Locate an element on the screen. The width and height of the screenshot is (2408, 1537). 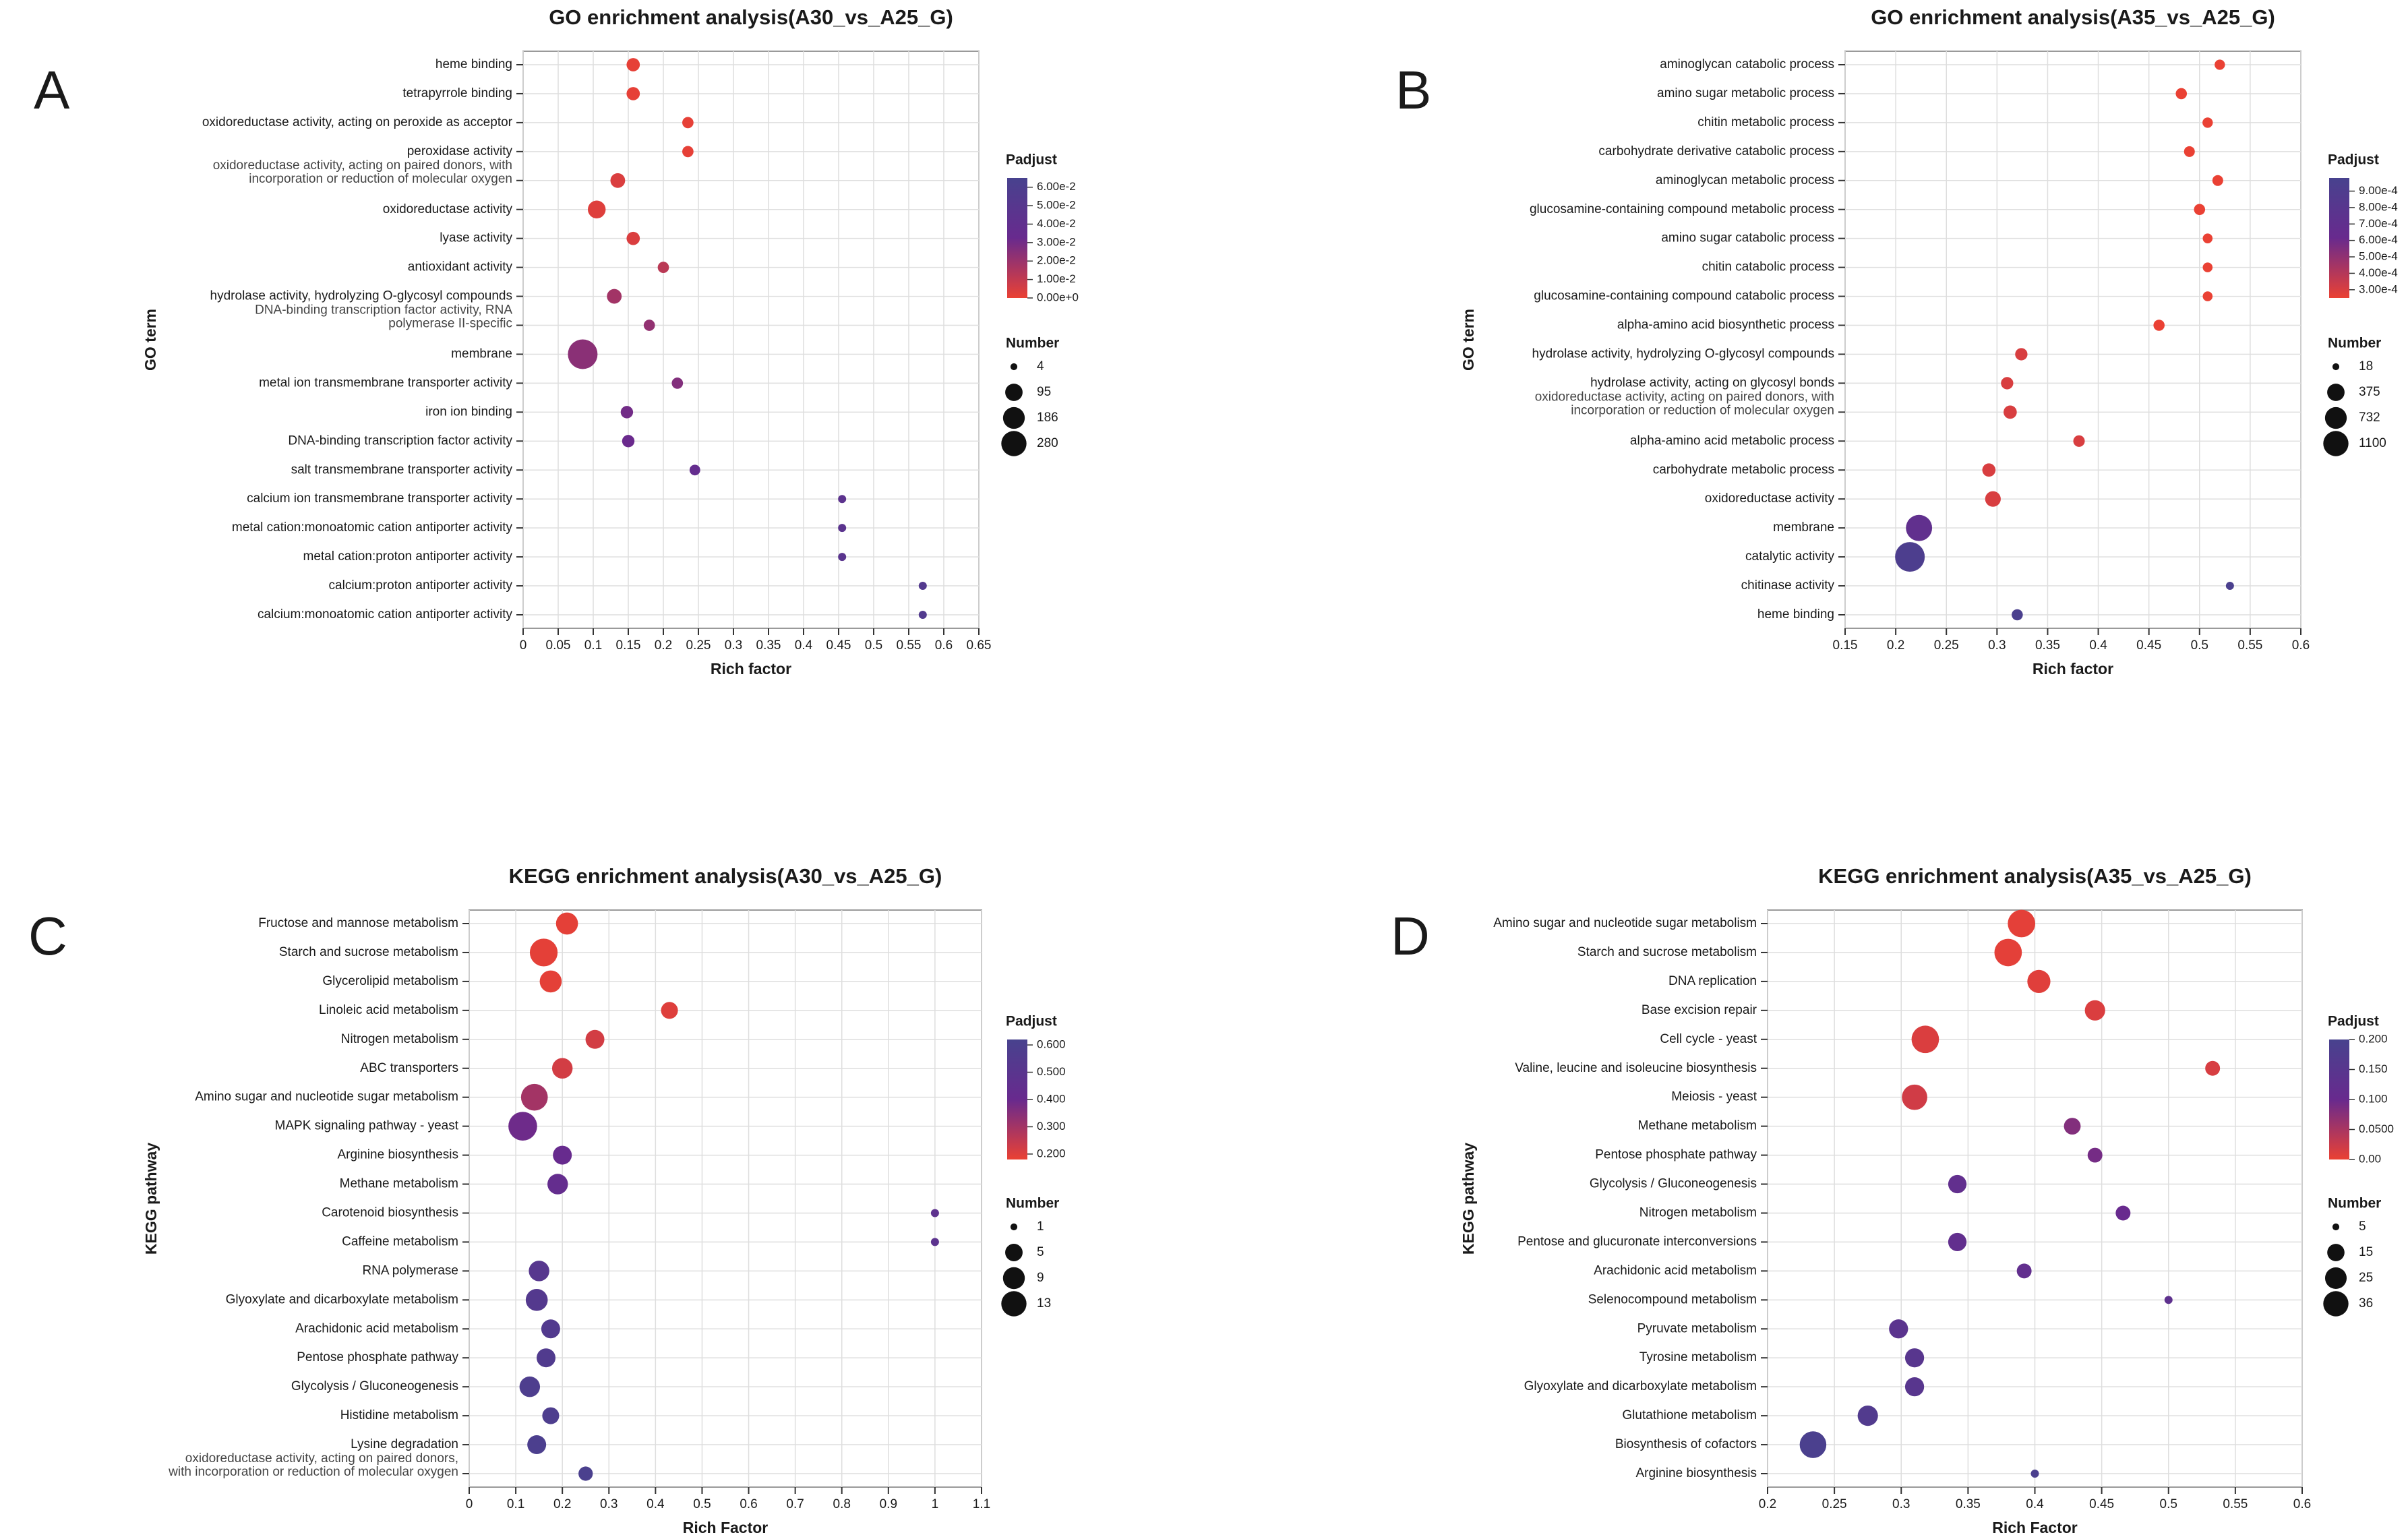
category-label: Caffeine metabolism is located at coordinates (400, 1241).